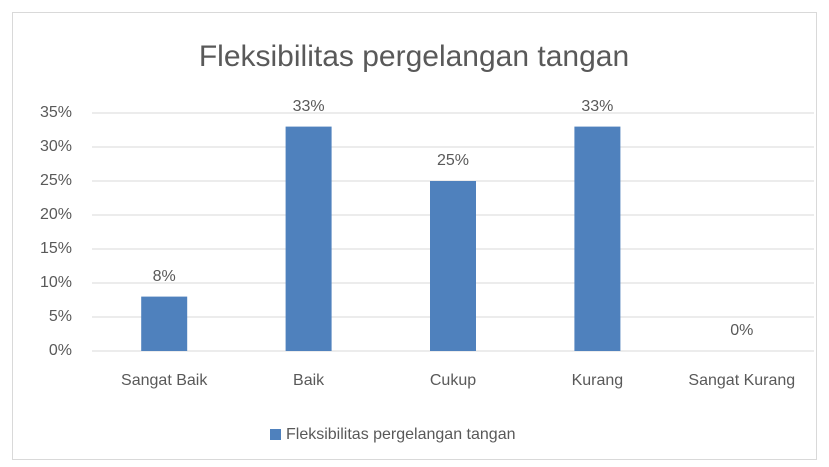 Image resolution: width=829 pixels, height=467 pixels. What do you see at coordinates (741, 380) in the screenshot?
I see `x-tick-label: Sangat Kurang` at bounding box center [741, 380].